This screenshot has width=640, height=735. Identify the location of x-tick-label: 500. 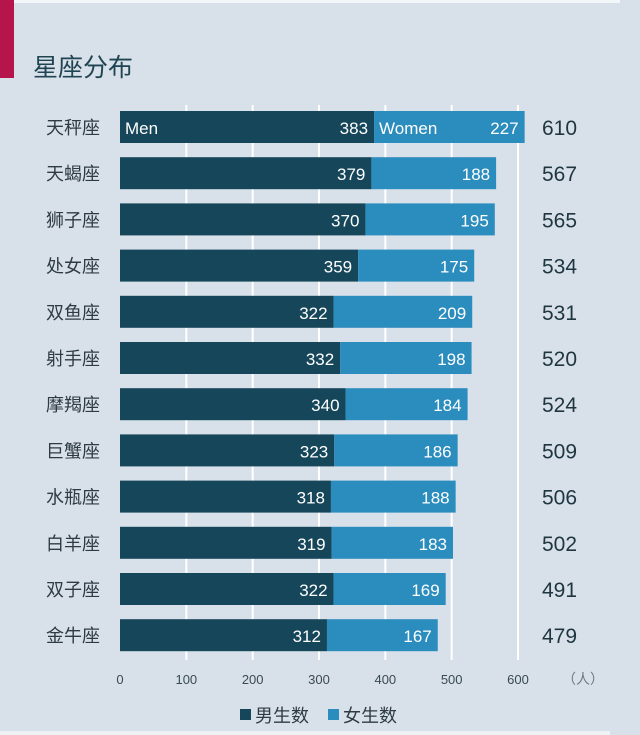
(452, 679).